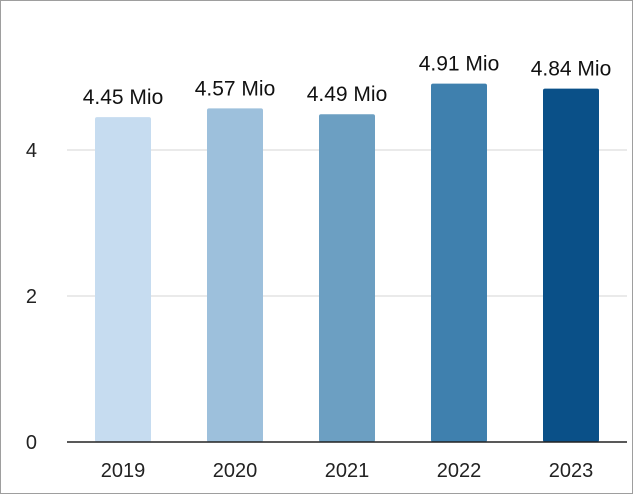 The image size is (633, 495). What do you see at coordinates (571, 69) in the screenshot?
I see `data-label-2023: 4.84 Mio` at bounding box center [571, 69].